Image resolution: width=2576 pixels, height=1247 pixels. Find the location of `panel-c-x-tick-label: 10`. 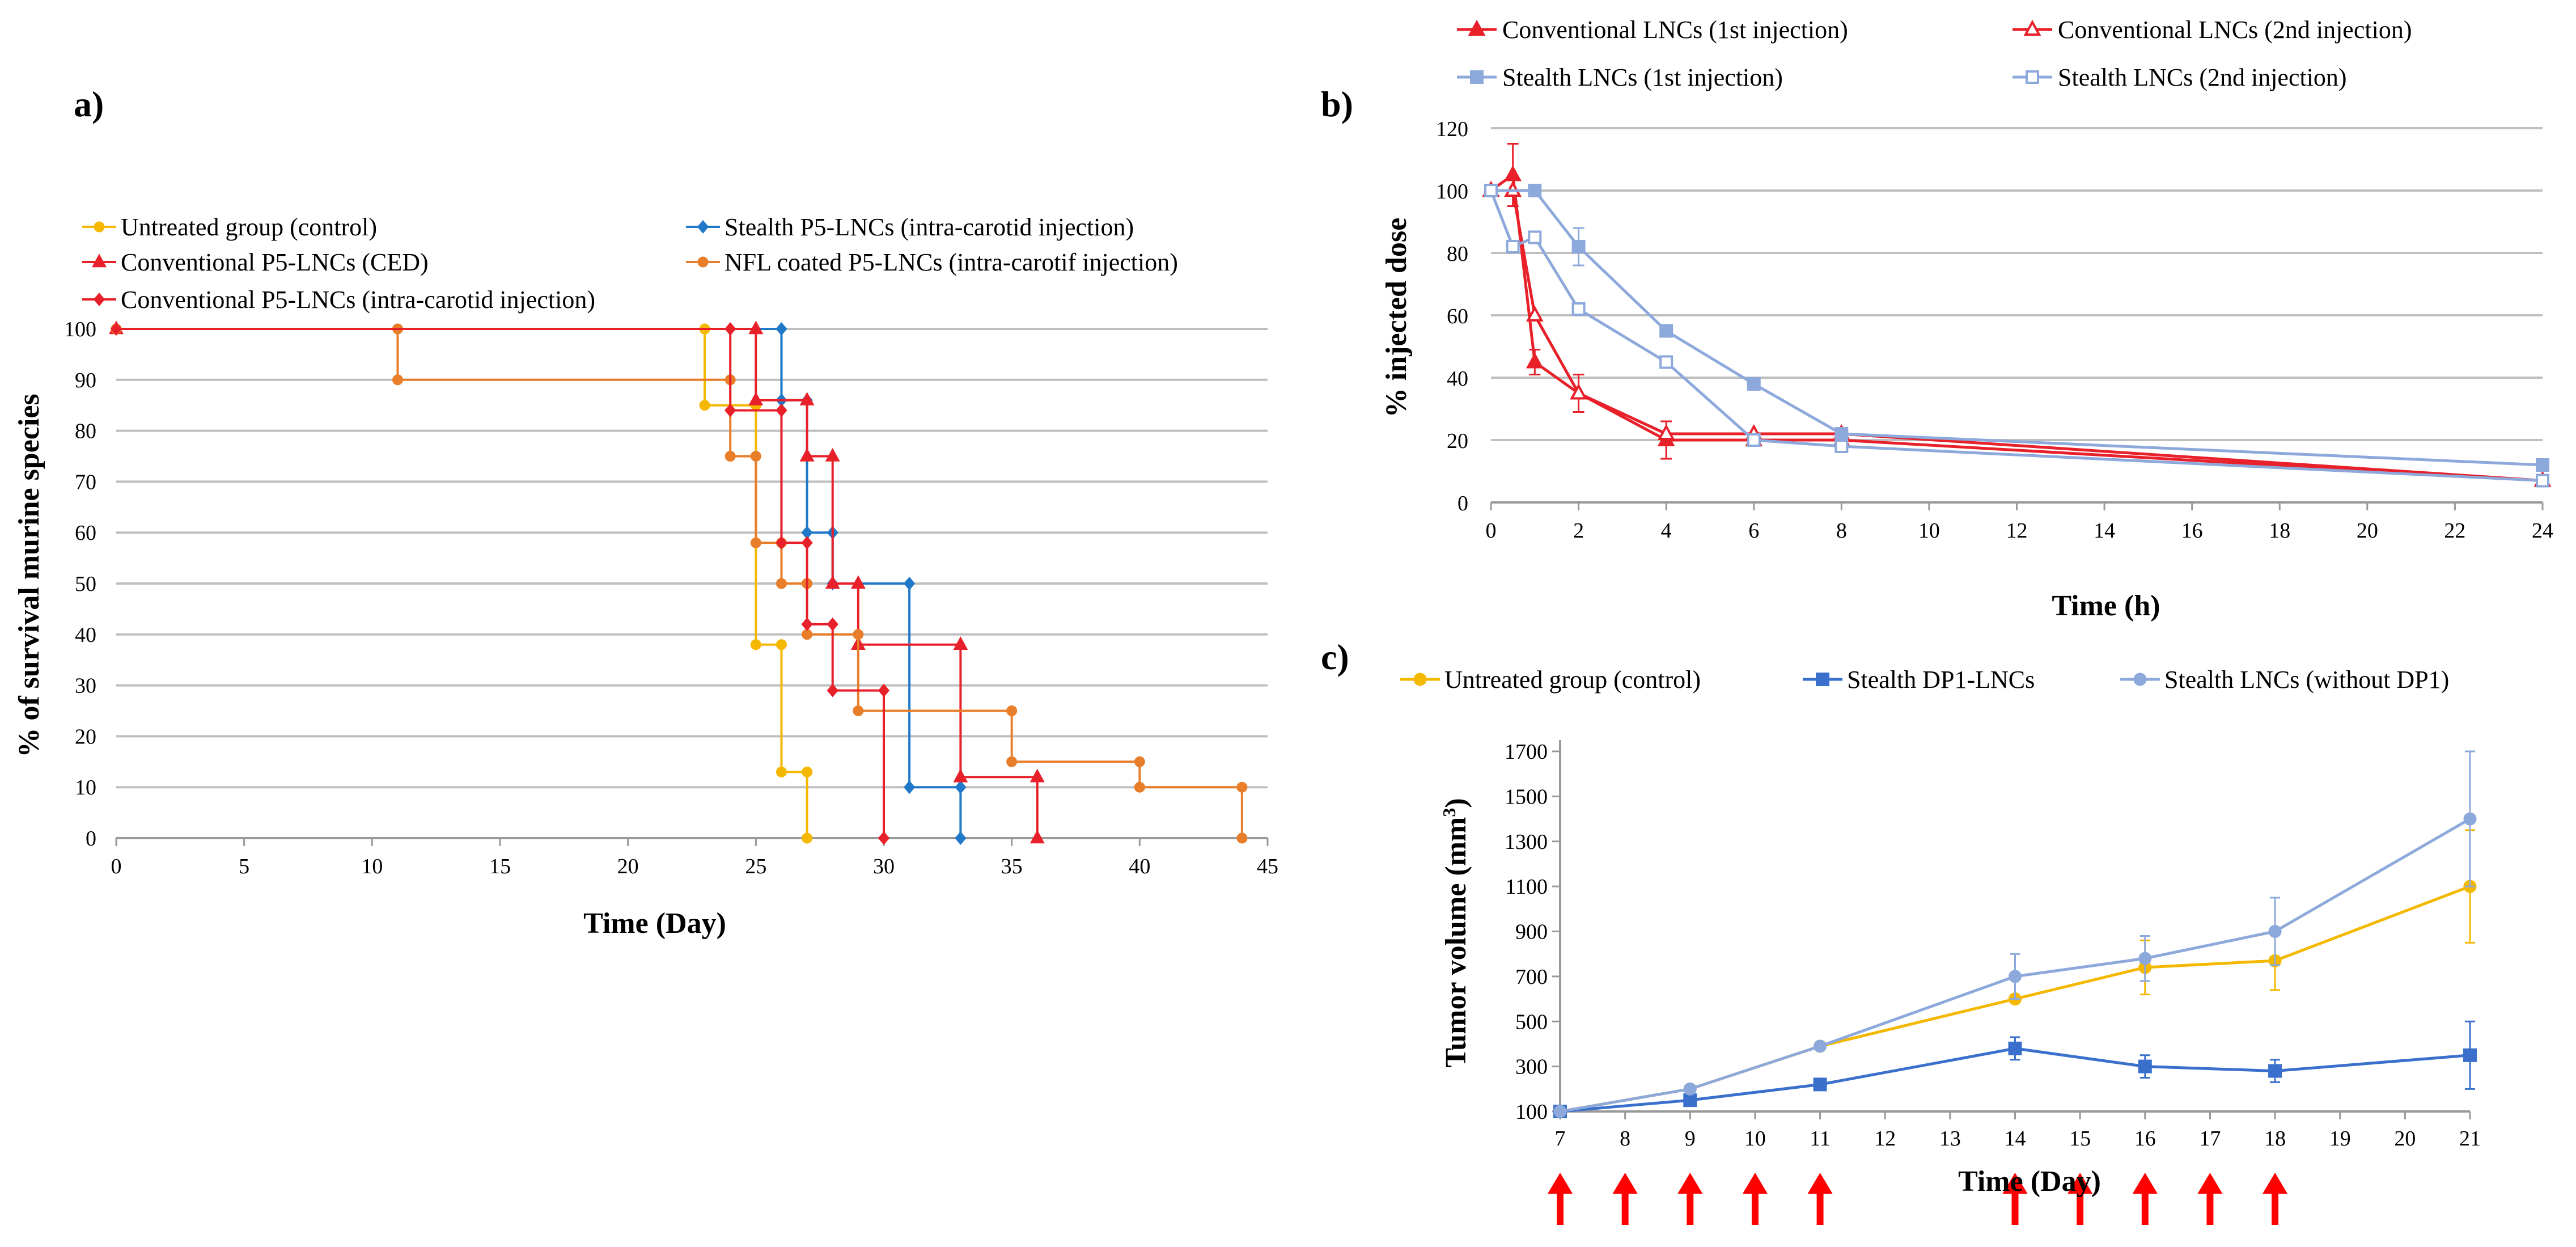

panel-c-x-tick-label: 10 is located at coordinates (1755, 1139).